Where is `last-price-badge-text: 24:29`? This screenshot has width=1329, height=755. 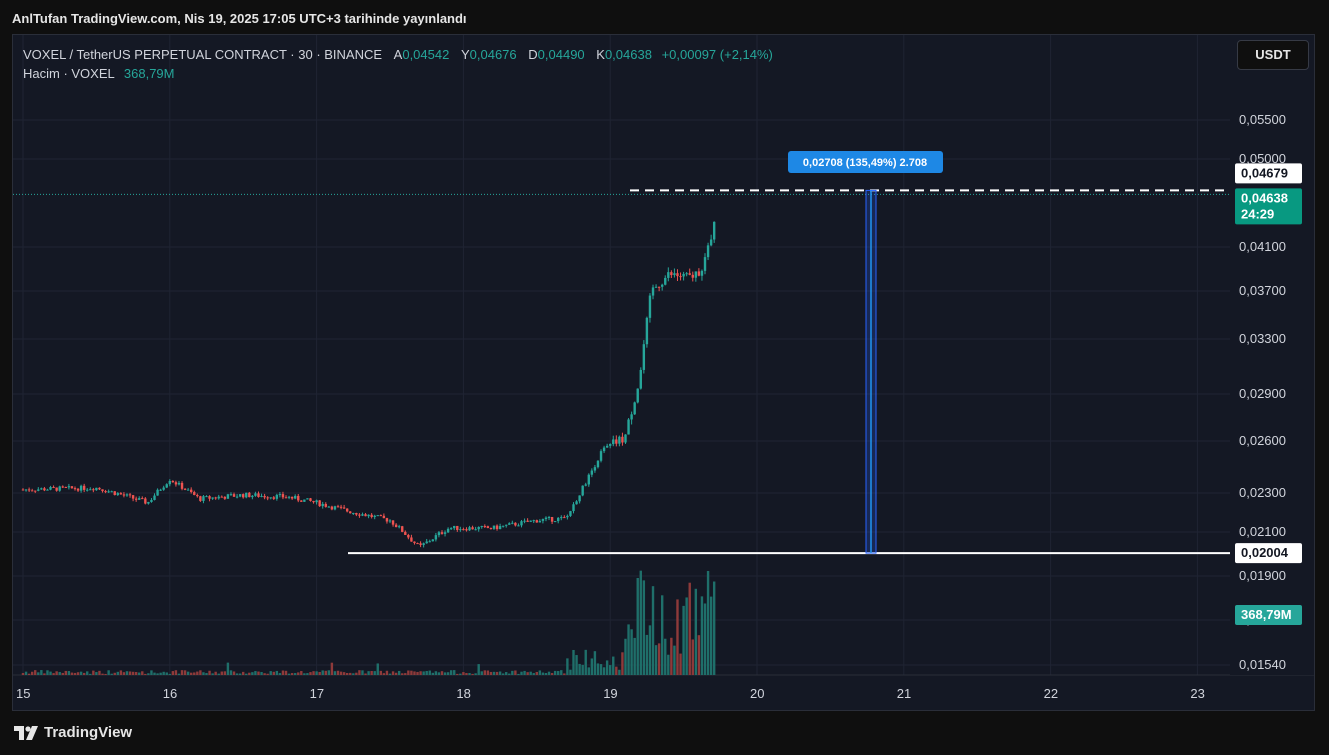 last-price-badge-text: 24:29 is located at coordinates (1257, 213).